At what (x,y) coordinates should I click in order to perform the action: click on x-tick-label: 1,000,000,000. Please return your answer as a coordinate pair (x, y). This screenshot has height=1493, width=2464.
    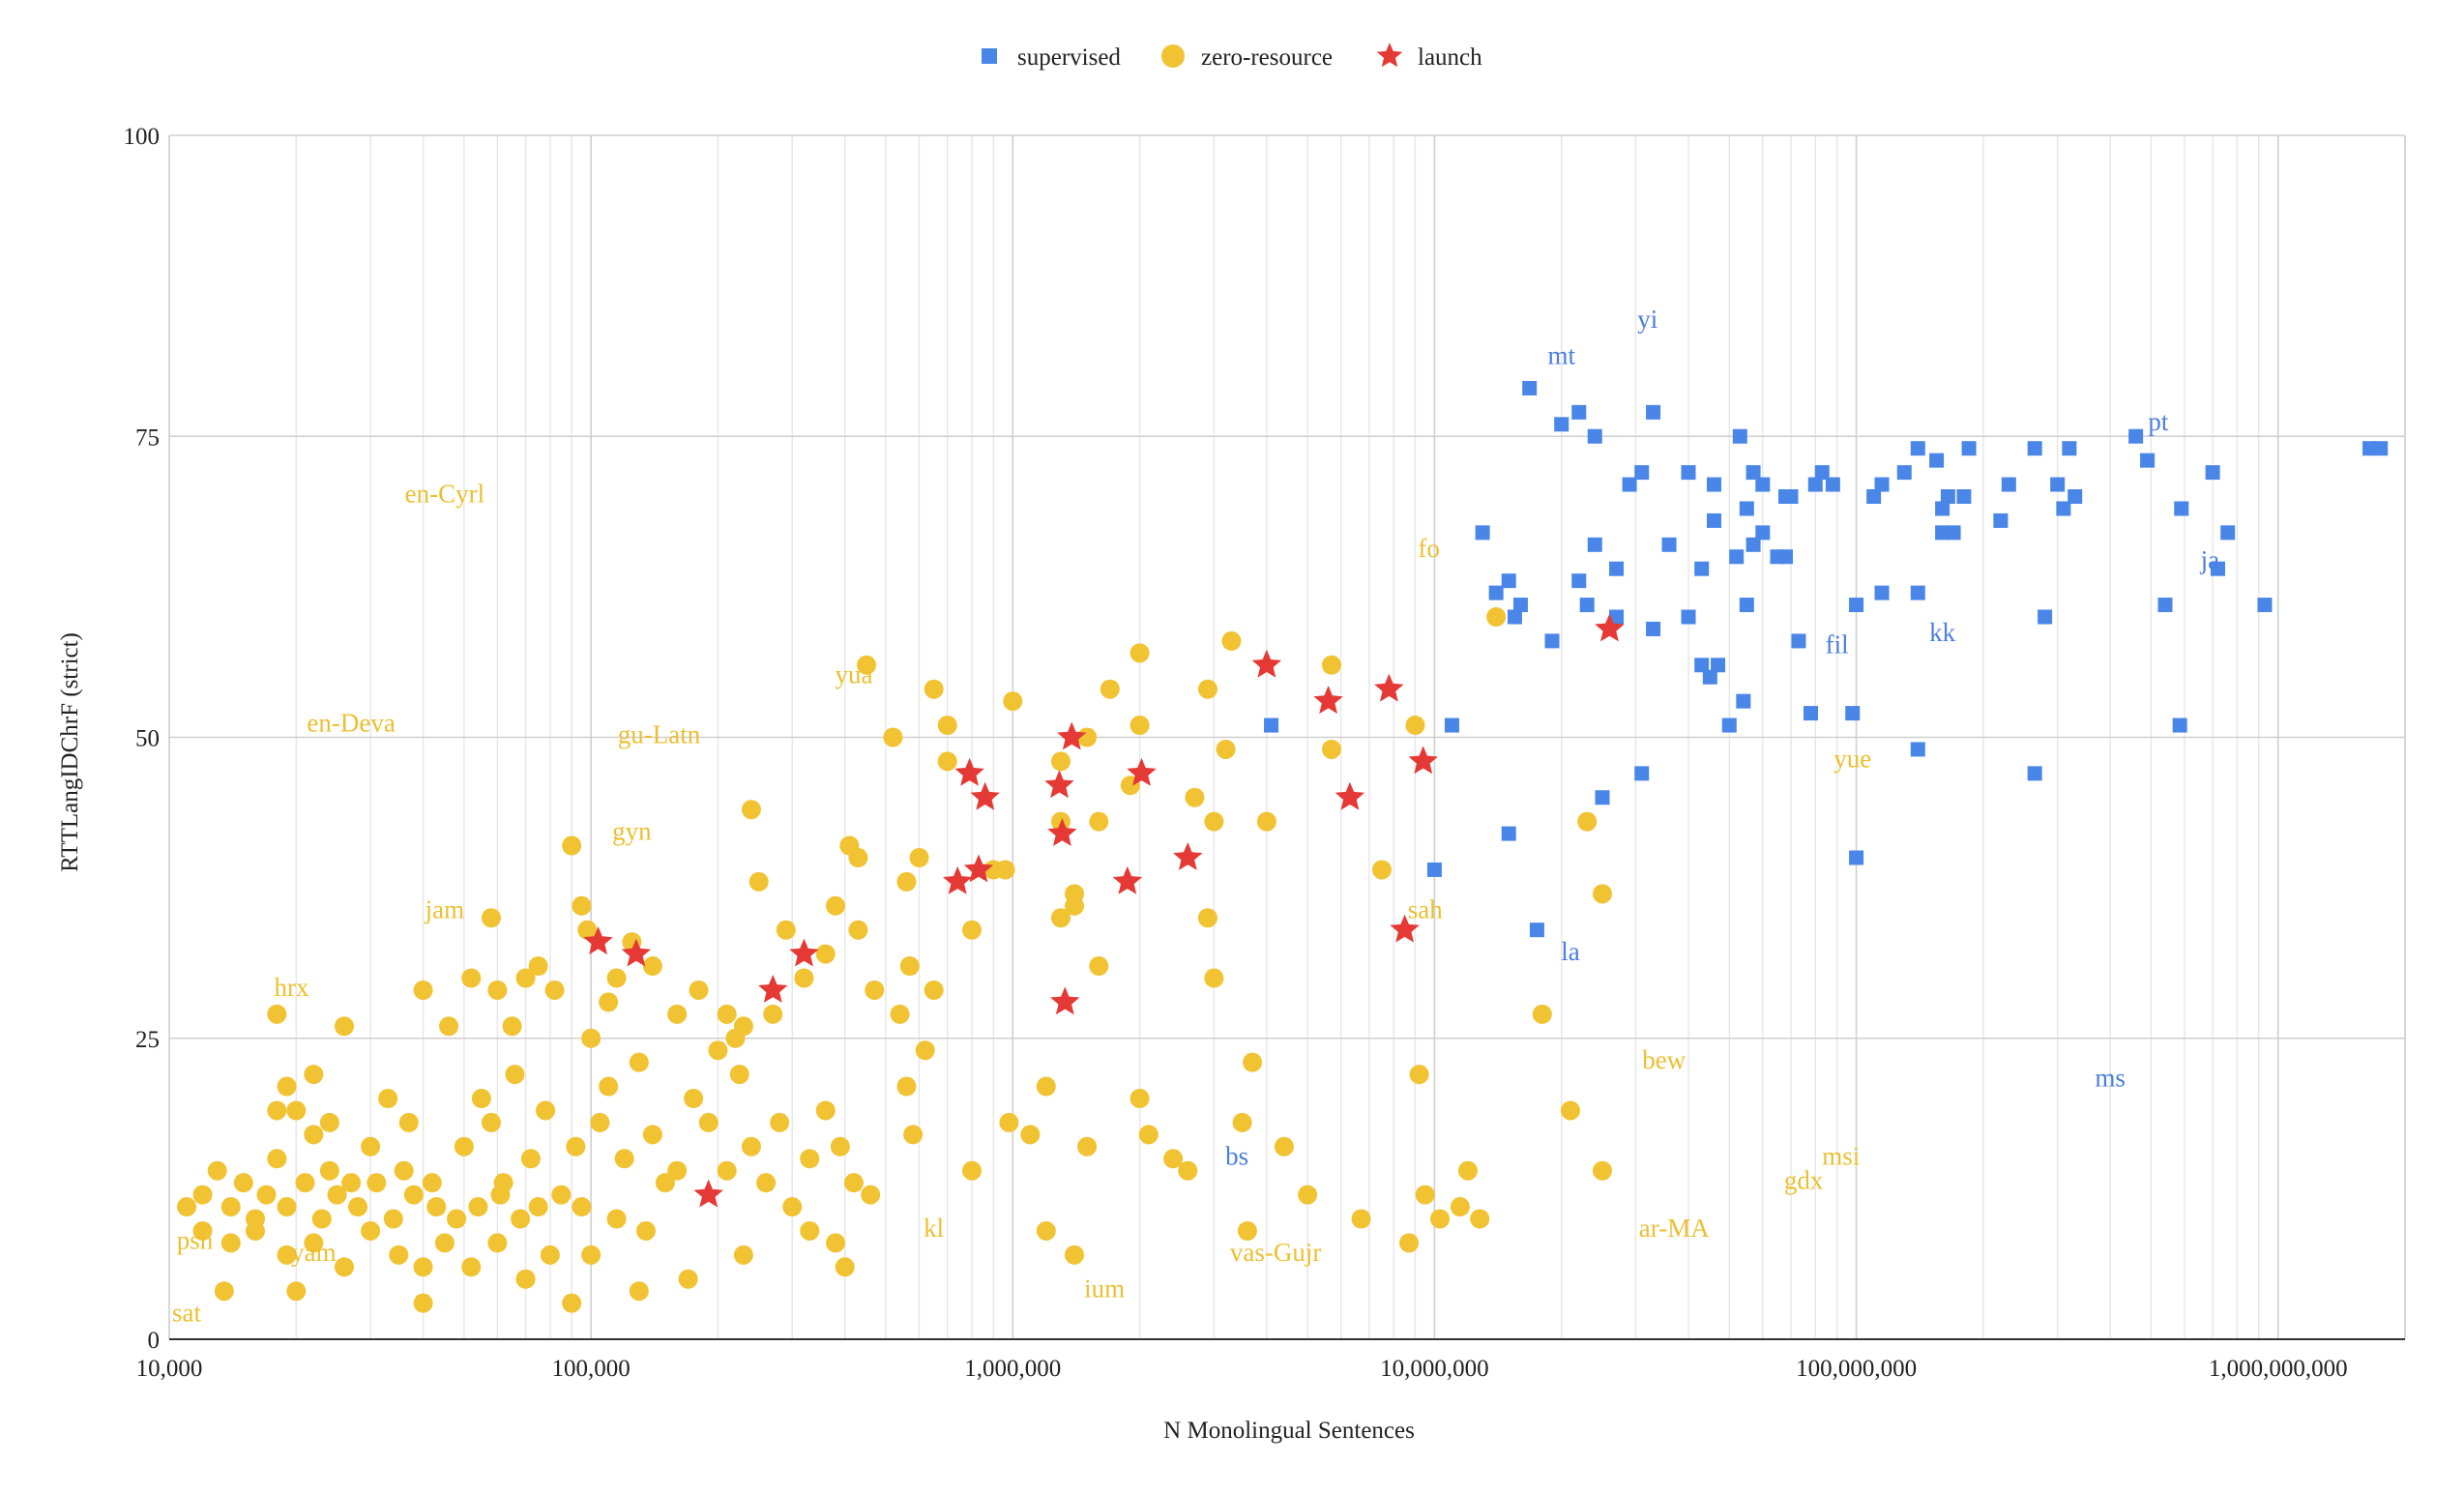
    Looking at the image, I should click on (2278, 1369).